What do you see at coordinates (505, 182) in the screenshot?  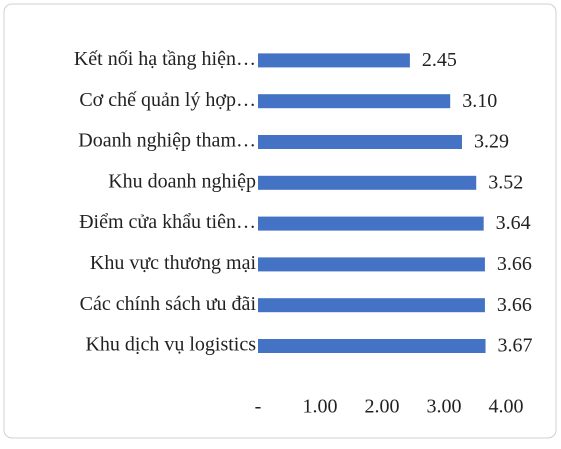 I see `data-label: 3.52` at bounding box center [505, 182].